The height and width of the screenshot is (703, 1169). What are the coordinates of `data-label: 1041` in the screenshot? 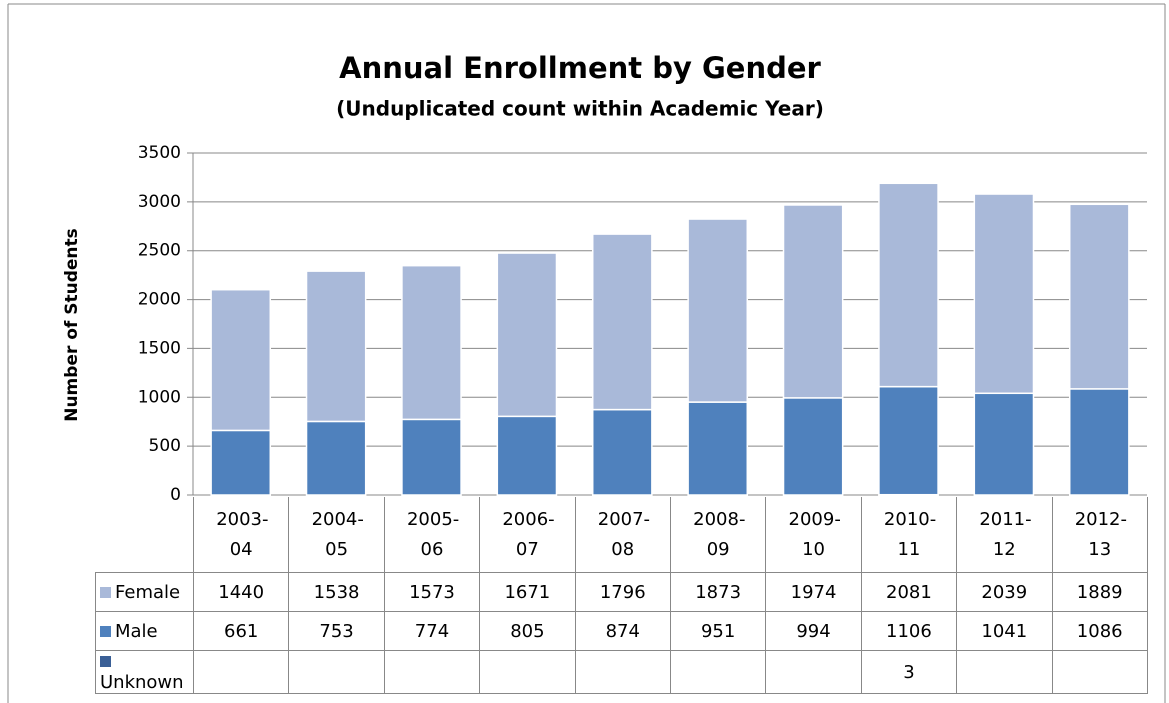 It's located at (1004, 631).